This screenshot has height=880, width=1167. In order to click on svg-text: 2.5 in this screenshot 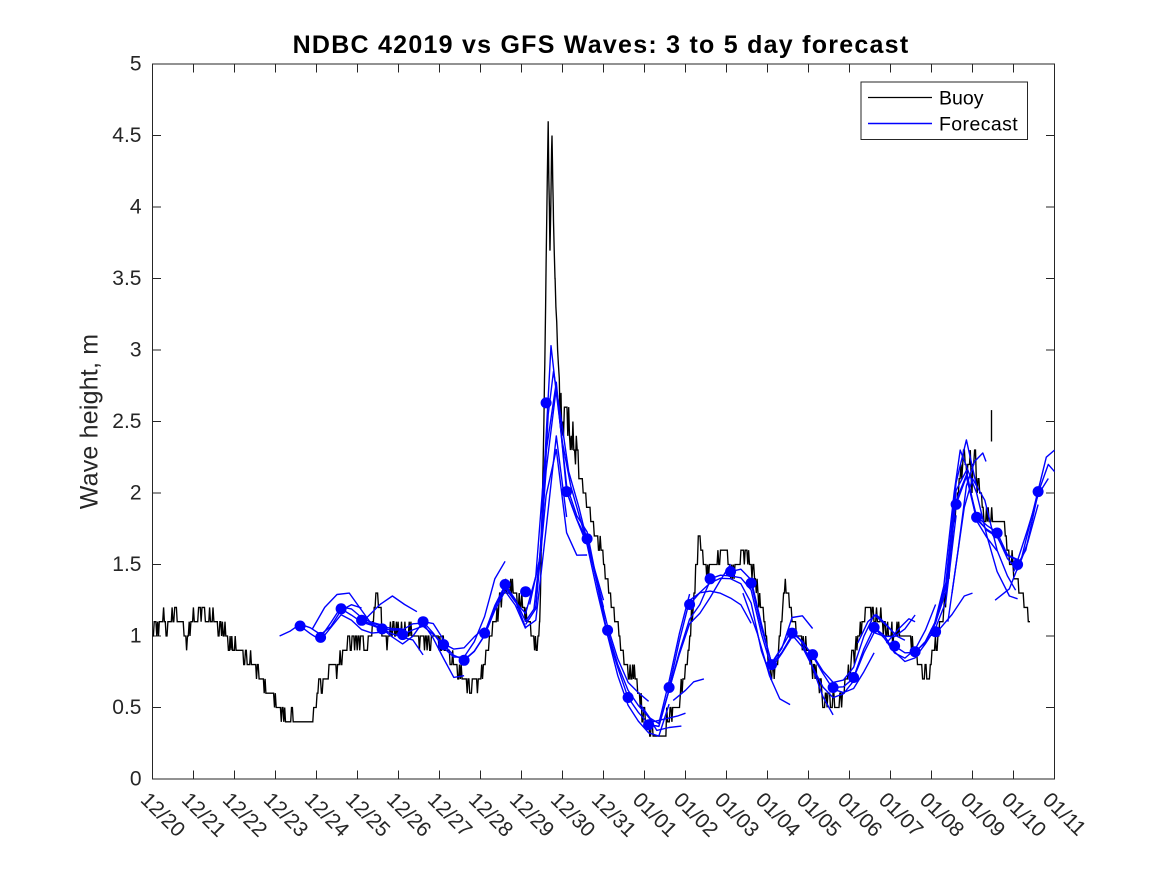, I will do `click(126, 421)`.